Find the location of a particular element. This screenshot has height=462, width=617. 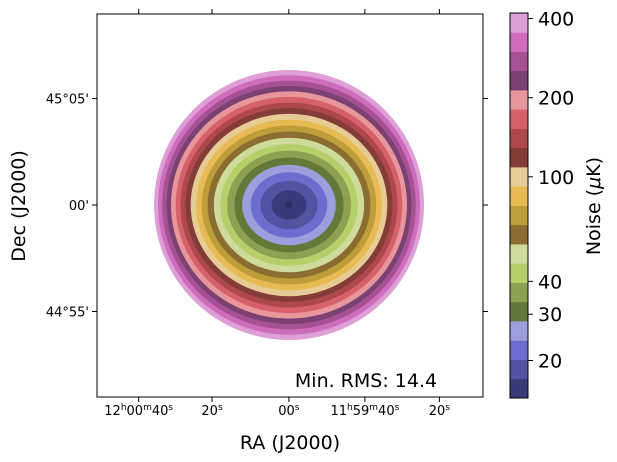

minimum-noise-point is located at coordinates (289, 205).